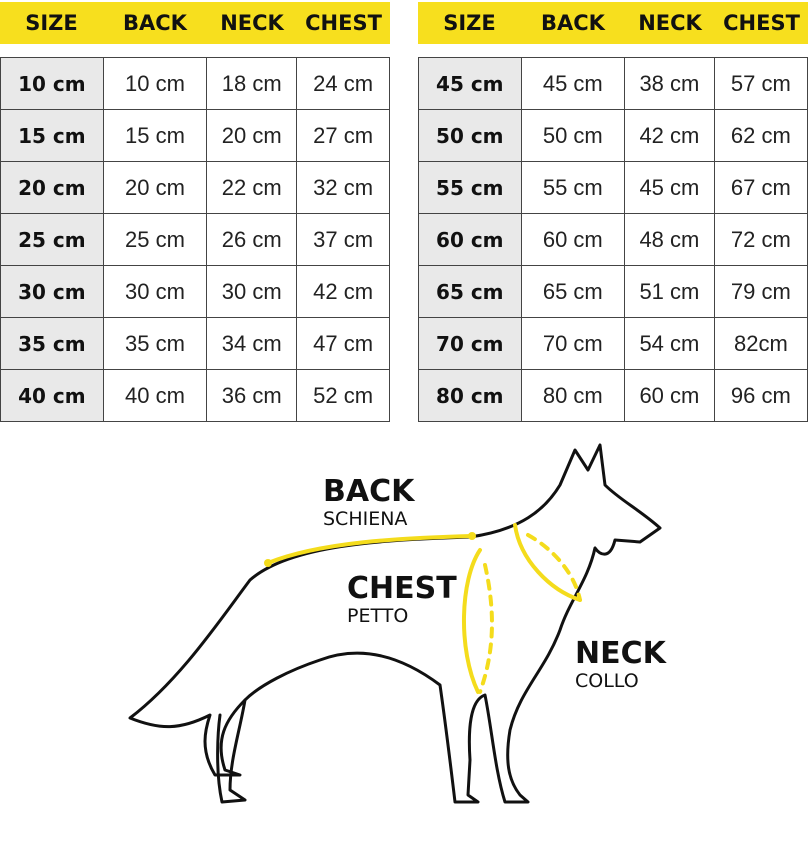  Describe the element at coordinates (155, 343) in the screenshot. I see `measure-cell: 35 cm` at that location.